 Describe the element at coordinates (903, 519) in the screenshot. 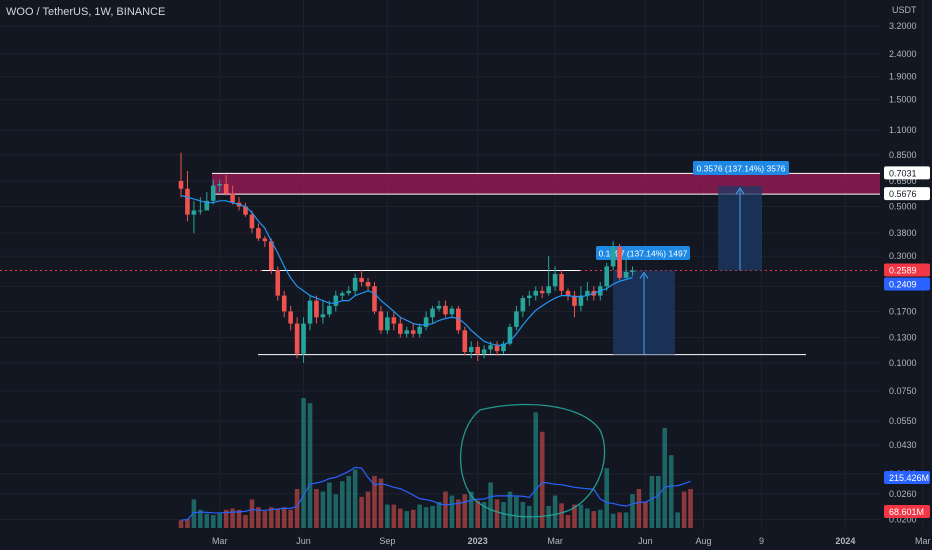

I see `y-axis-tick-label: 0.0200` at that location.